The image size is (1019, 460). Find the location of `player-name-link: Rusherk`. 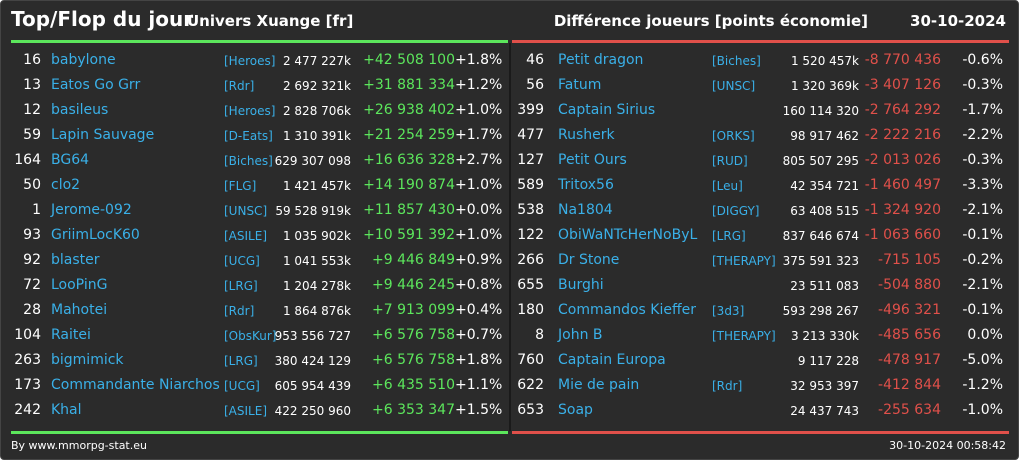

player-name-link: Rusherk is located at coordinates (586, 135).